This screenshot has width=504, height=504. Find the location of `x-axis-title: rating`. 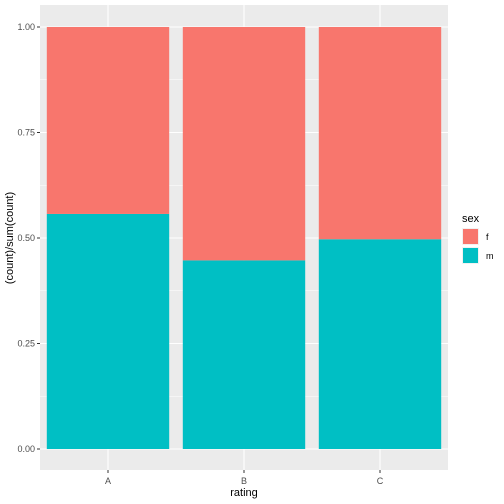

x-axis-title: rating is located at coordinates (244, 493).